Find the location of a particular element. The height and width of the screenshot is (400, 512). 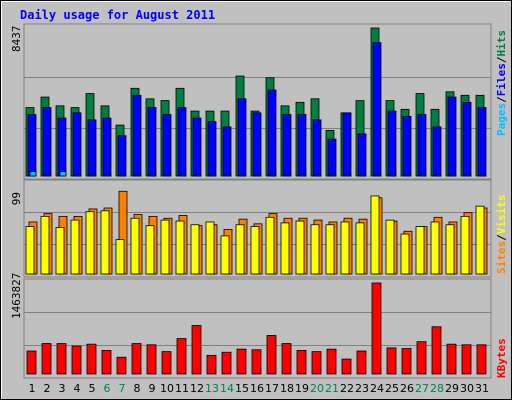

hits-legend: Pages/Files/Hits is located at coordinates (501, 83).